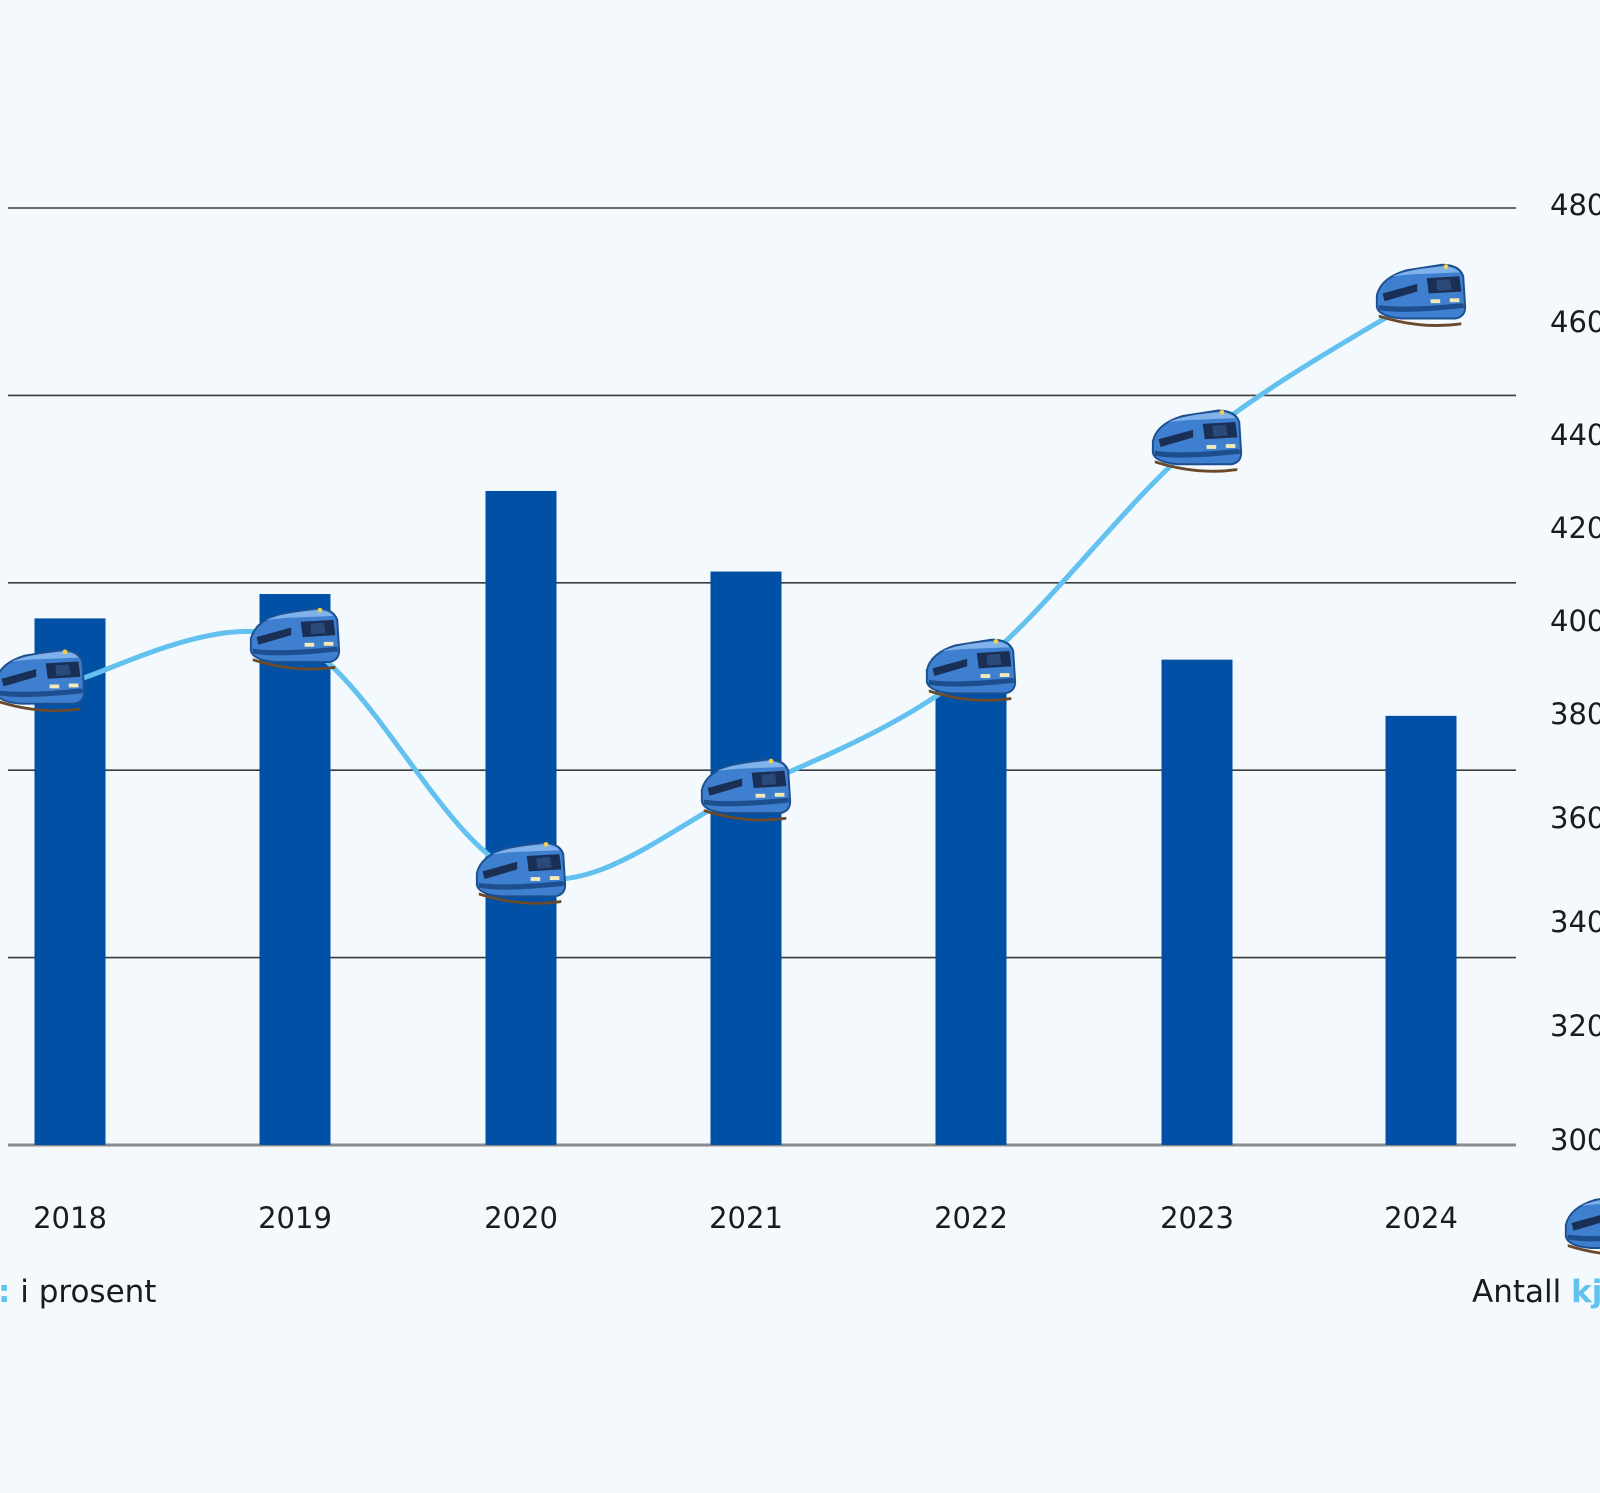  Describe the element at coordinates (1575, 322) in the screenshot. I see `right-tick-label: 460` at that location.